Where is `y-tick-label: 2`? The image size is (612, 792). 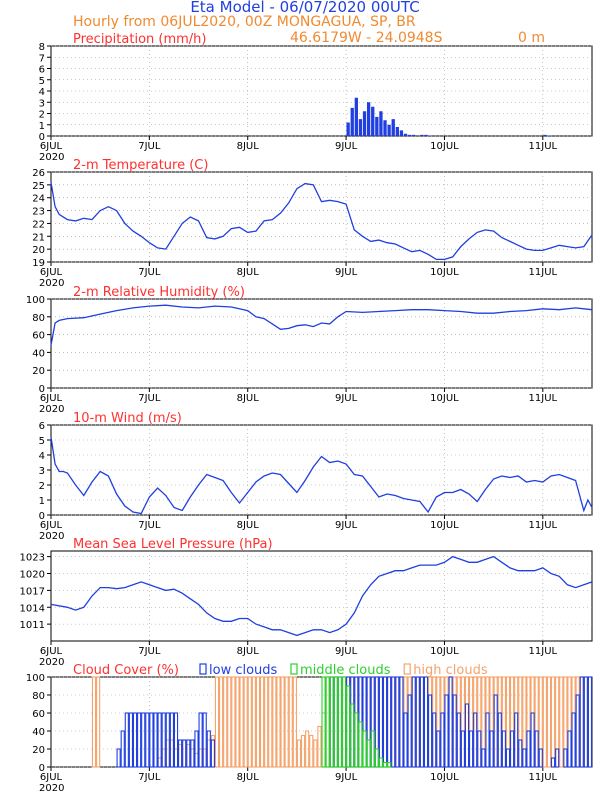 y-tick-label: 2 is located at coordinates (42, 486).